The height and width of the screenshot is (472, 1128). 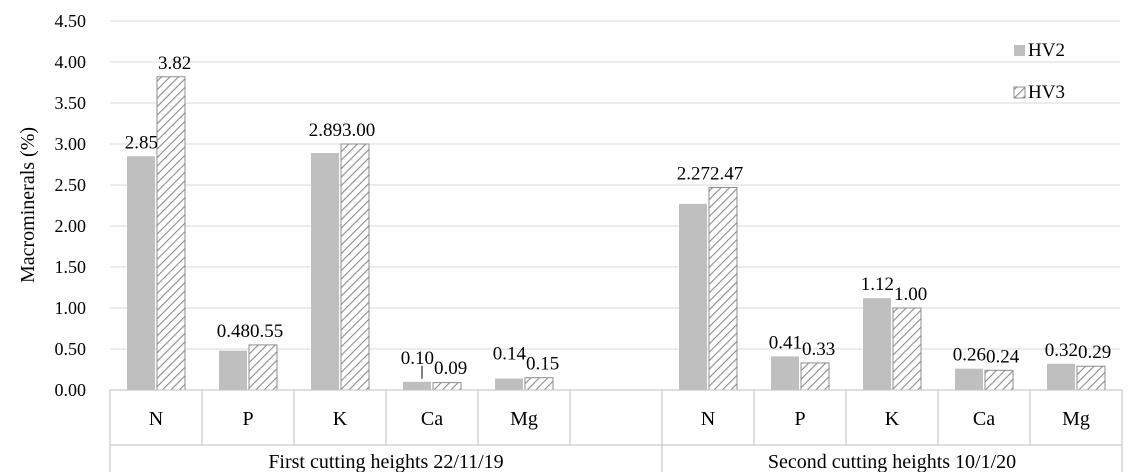 I want to click on data-label-hv2-5: 2.27, so click(x=693, y=173).